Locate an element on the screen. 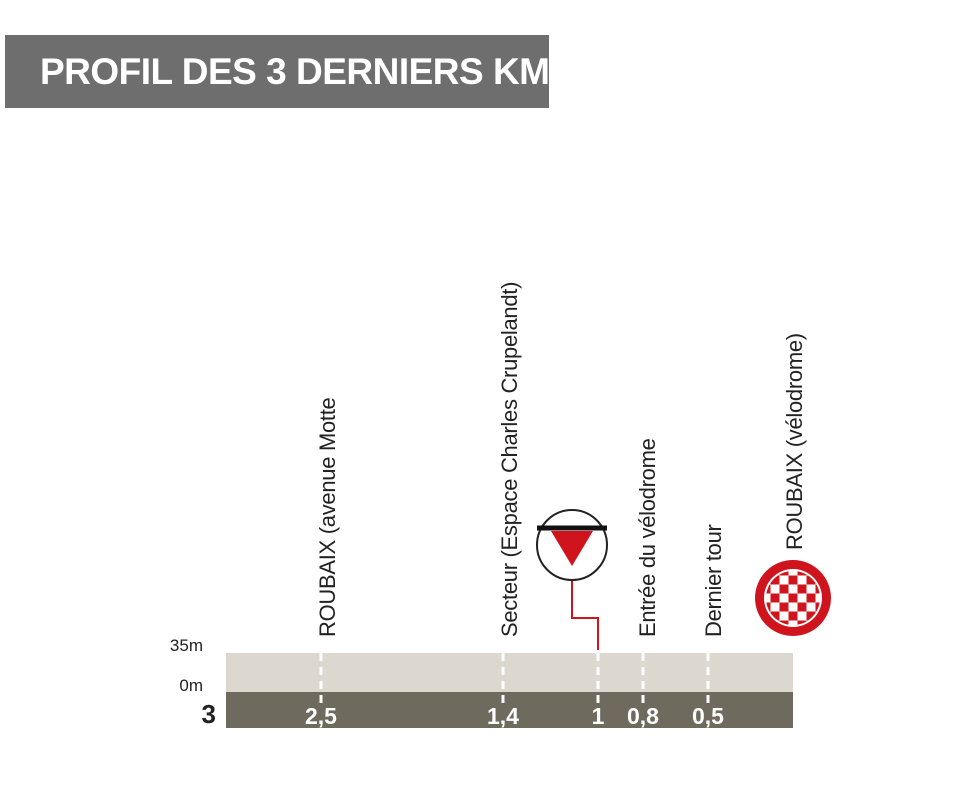  place-label: Dernier tour is located at coordinates (713, 580).